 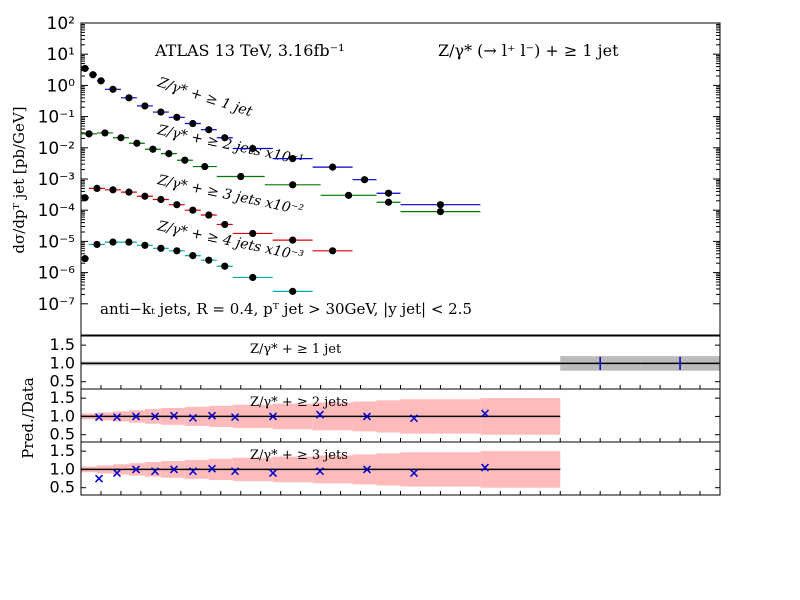 What do you see at coordinates (205, 97) in the screenshot?
I see `series-label: Z/γ* + ≥ 1 jet` at bounding box center [205, 97].